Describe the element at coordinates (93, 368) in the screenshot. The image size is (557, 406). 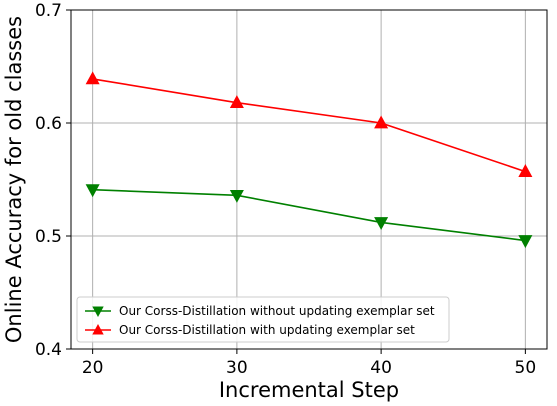
I see `x-tick-label: 20` at that location.